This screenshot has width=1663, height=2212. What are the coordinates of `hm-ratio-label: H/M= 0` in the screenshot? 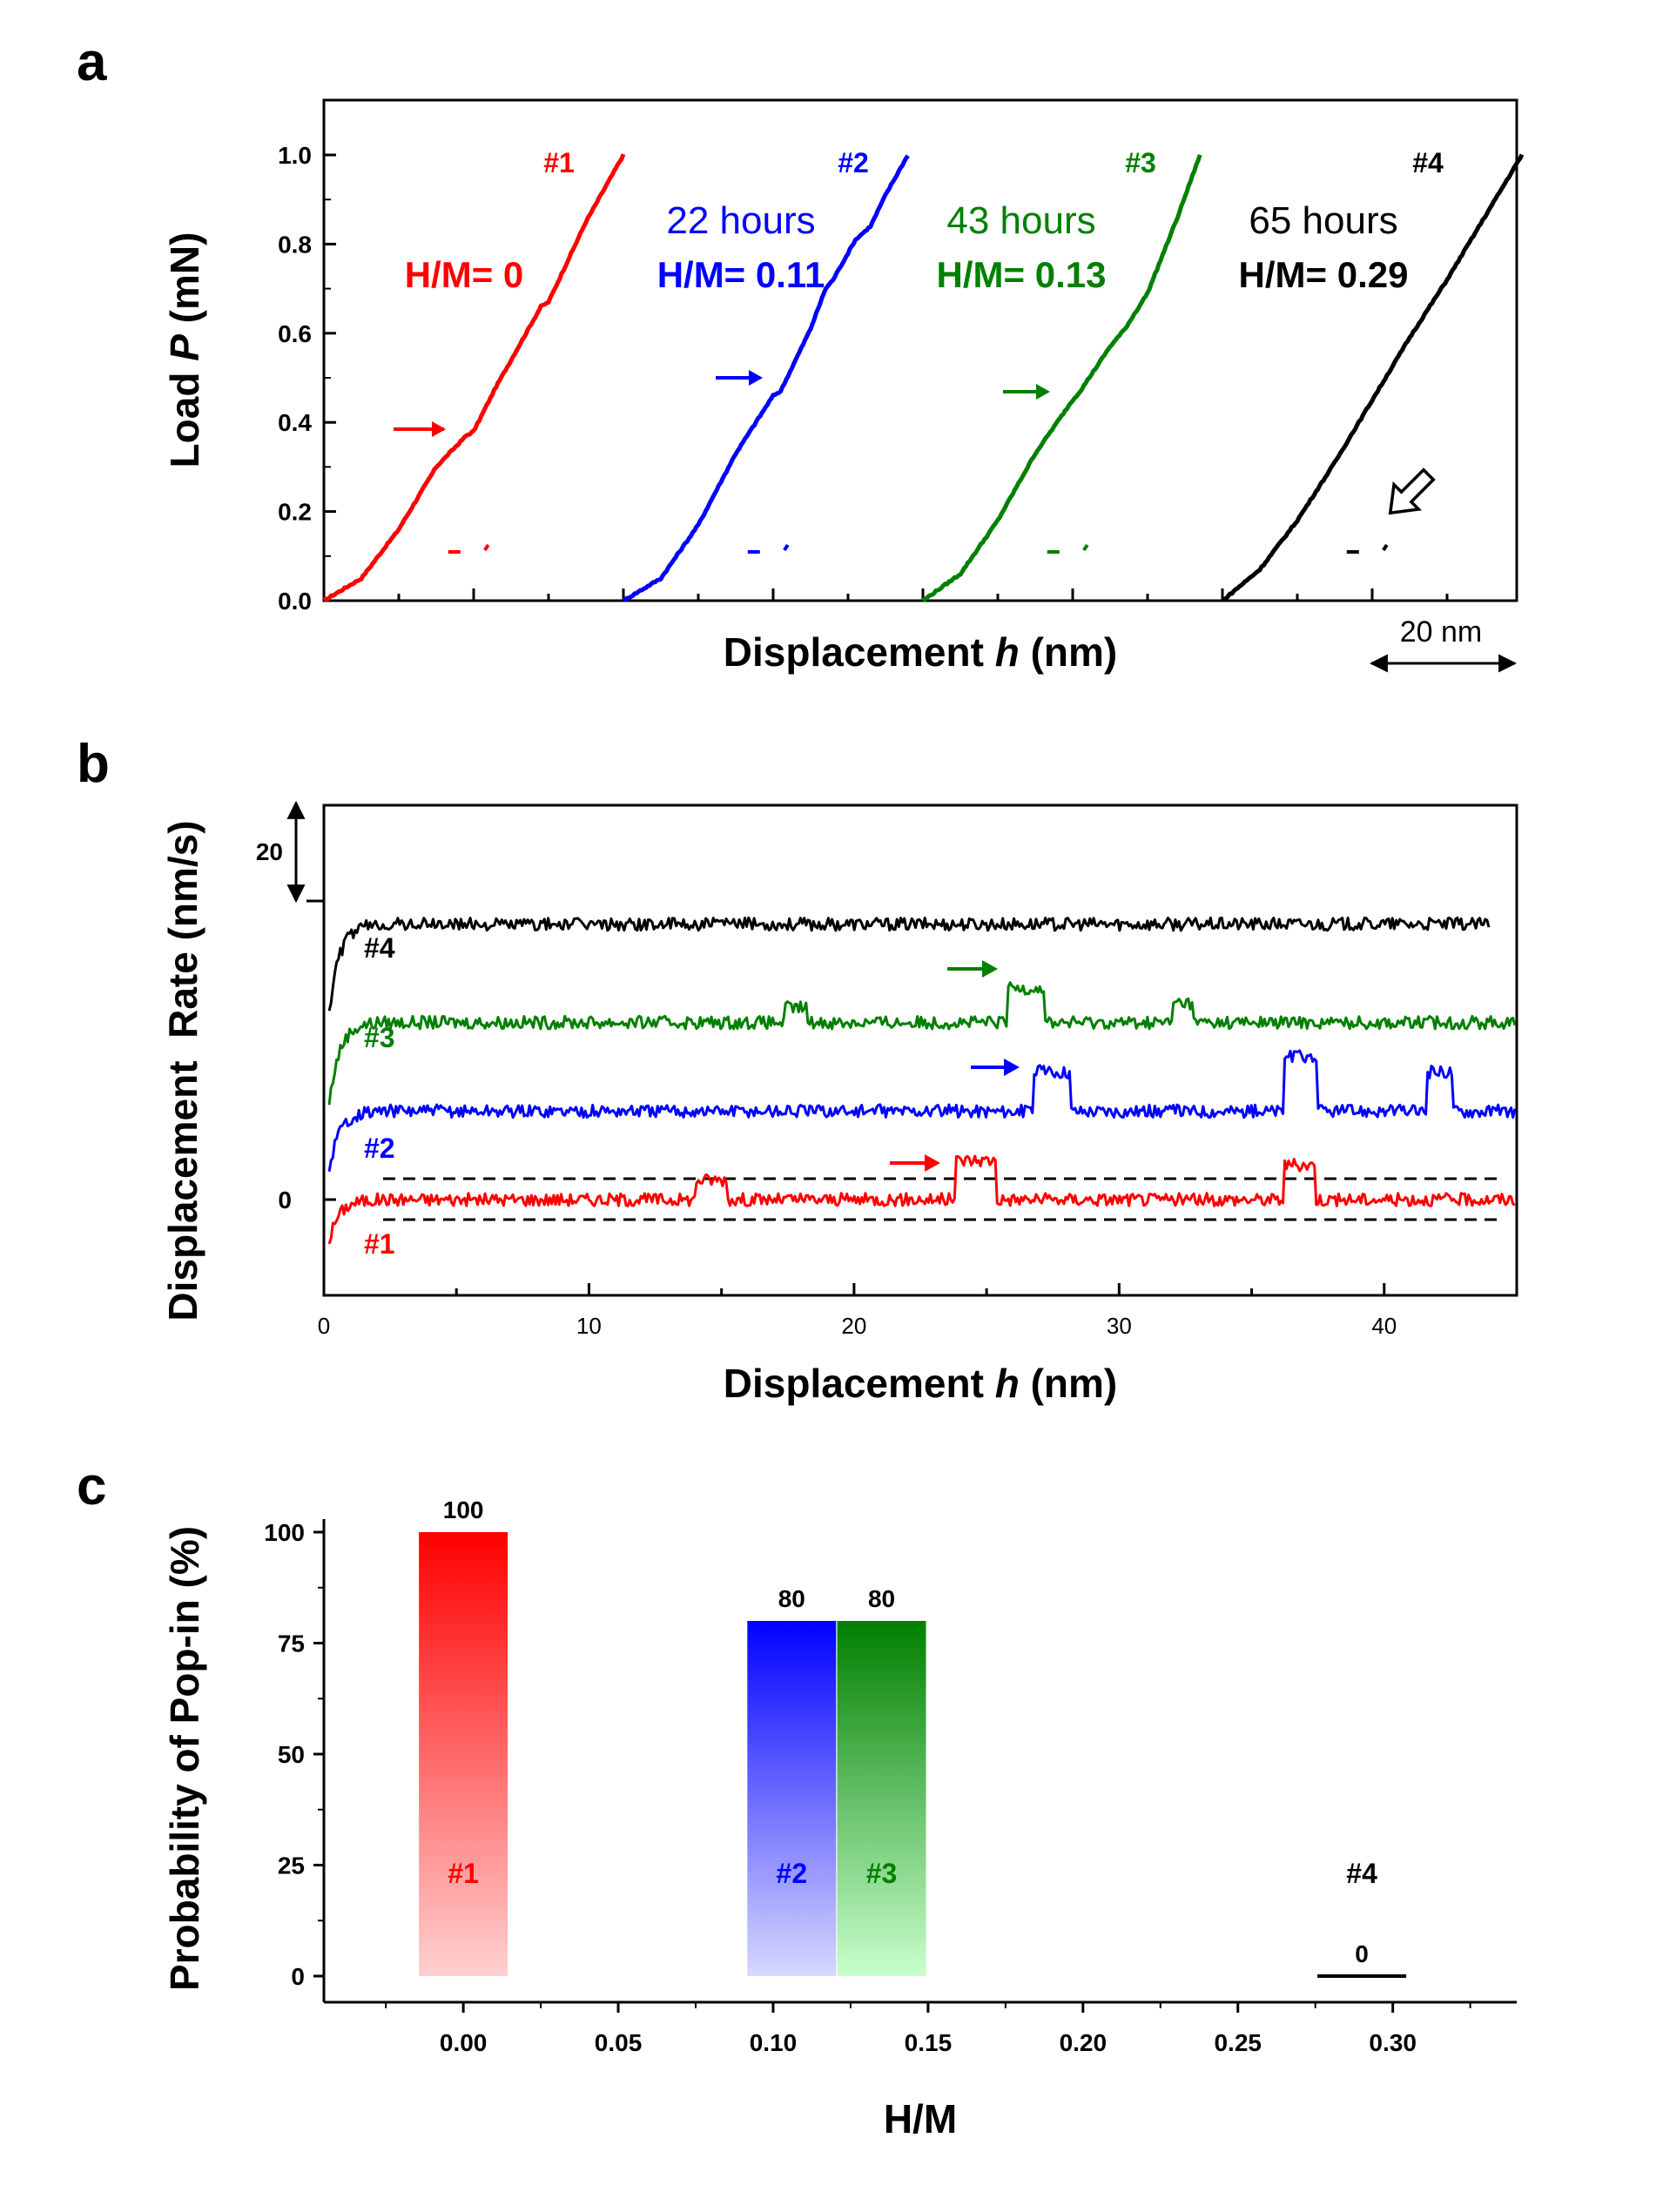 It's located at (465, 274).